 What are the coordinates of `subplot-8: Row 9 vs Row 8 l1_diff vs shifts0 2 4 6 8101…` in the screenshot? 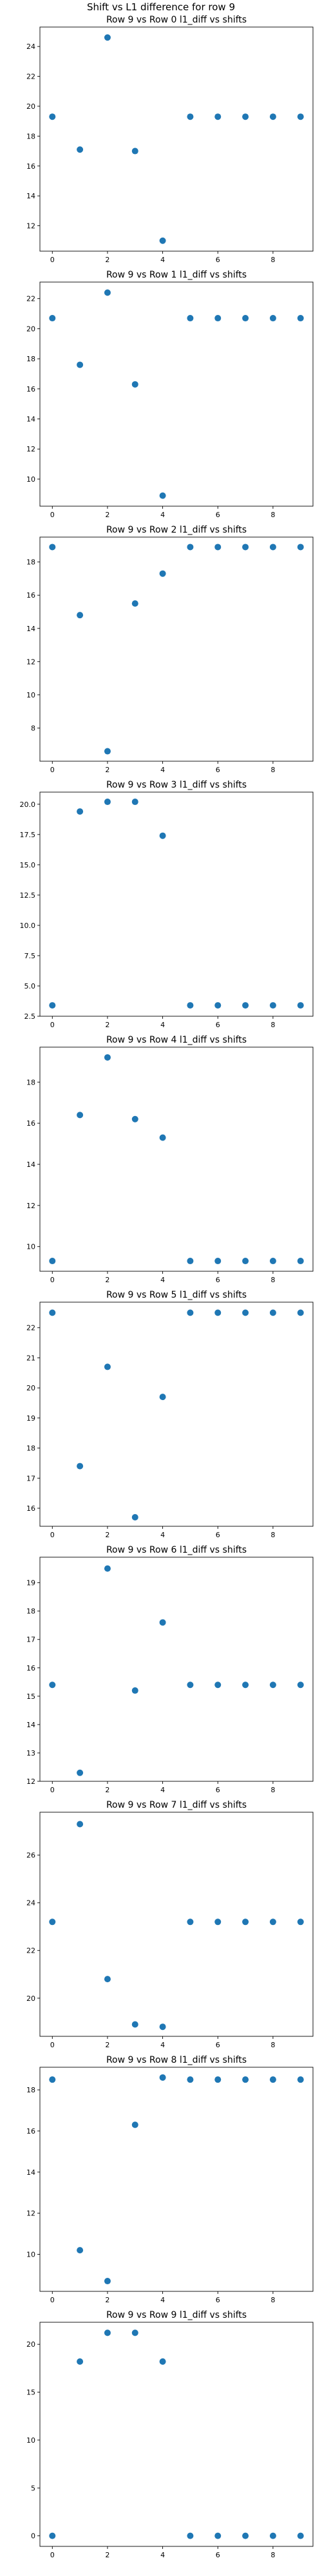 It's located at (169, 2179).